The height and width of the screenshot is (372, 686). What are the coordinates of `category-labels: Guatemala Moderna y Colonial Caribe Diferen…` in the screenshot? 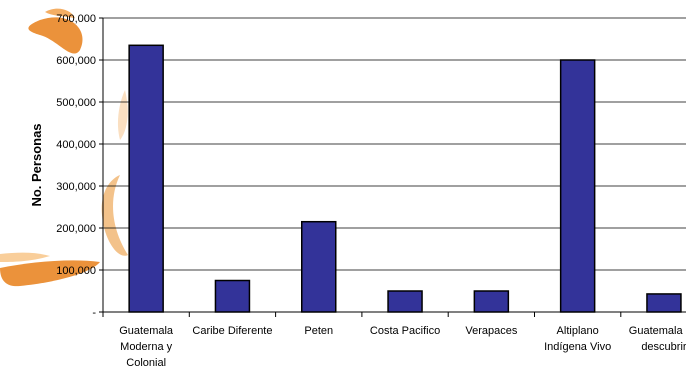 It's located at (402, 347).